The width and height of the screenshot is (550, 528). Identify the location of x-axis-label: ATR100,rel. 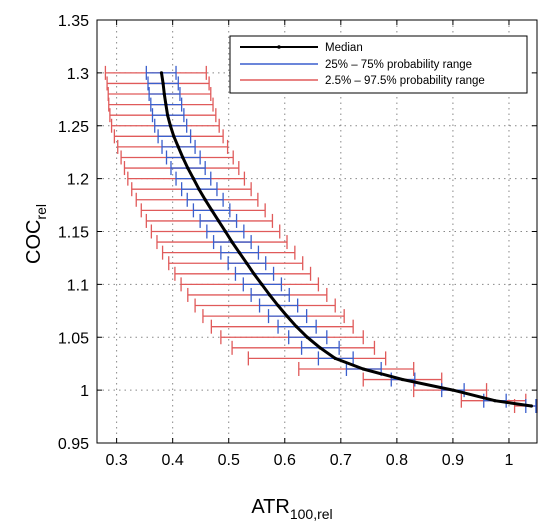
(291, 509).